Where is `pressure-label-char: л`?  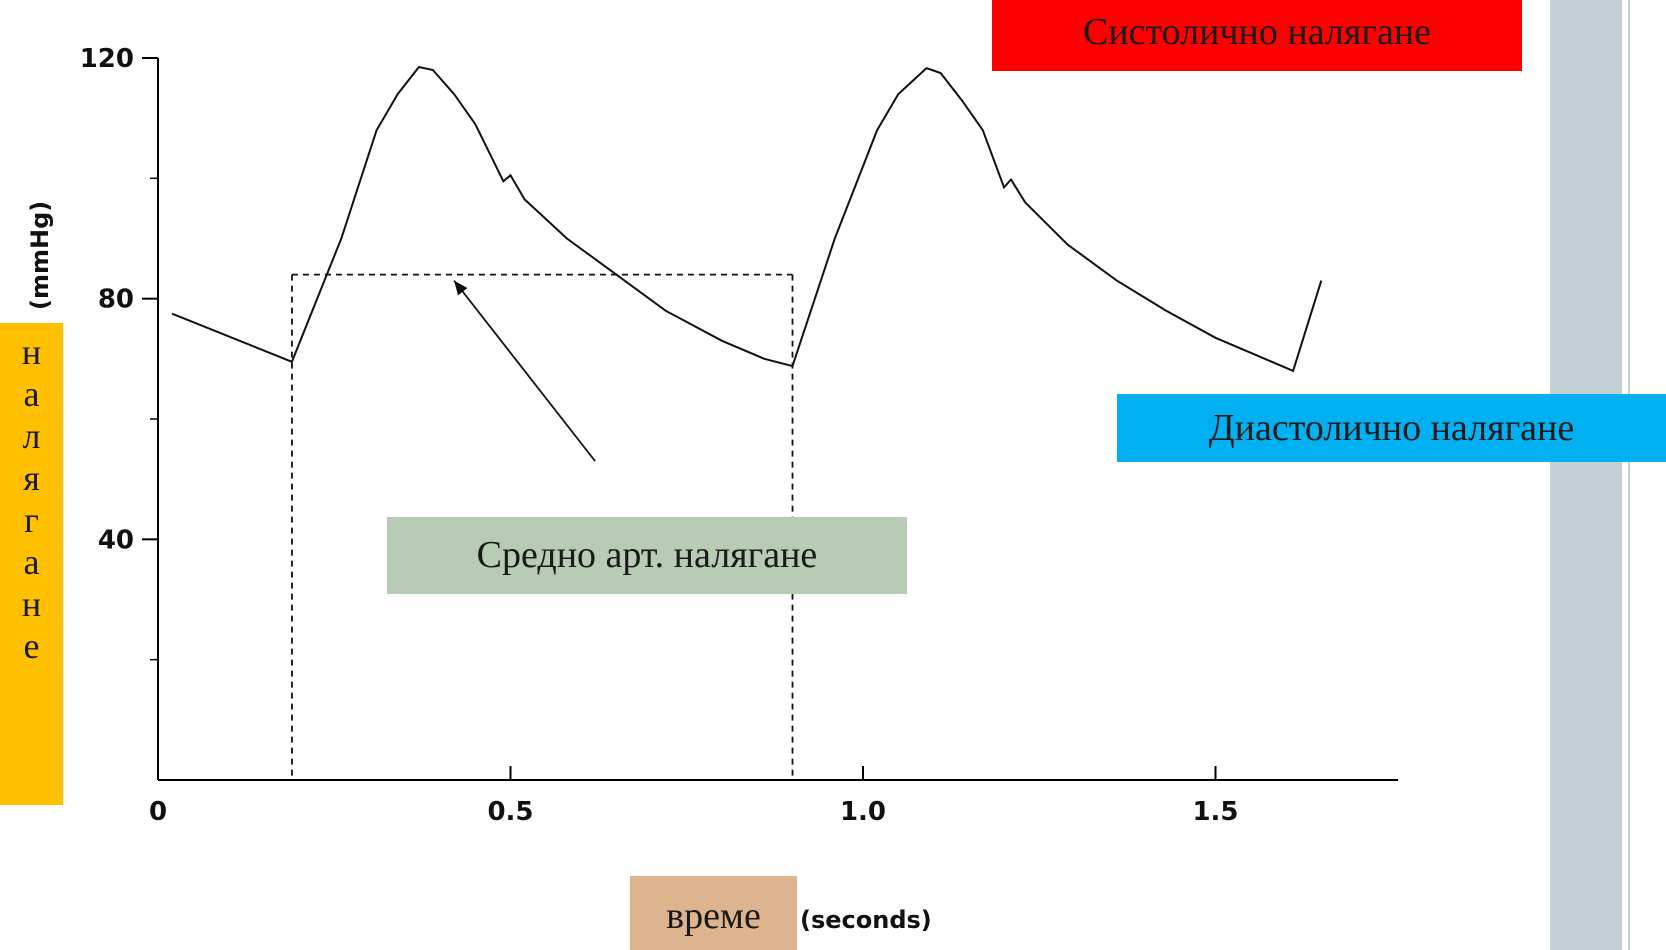 pressure-label-char: л is located at coordinates (31, 436).